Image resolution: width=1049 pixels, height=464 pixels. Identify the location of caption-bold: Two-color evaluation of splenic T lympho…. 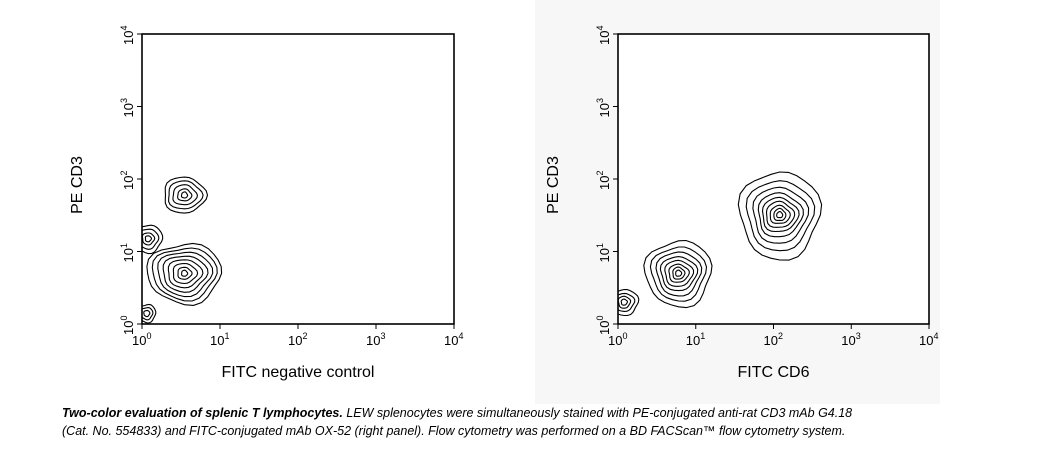
(202, 413).